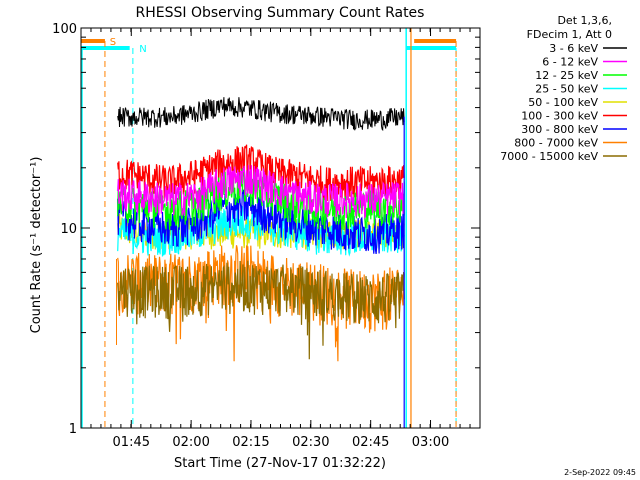 The height and width of the screenshot is (480, 640). I want to click on s-flag-bar-right, so click(435, 41).